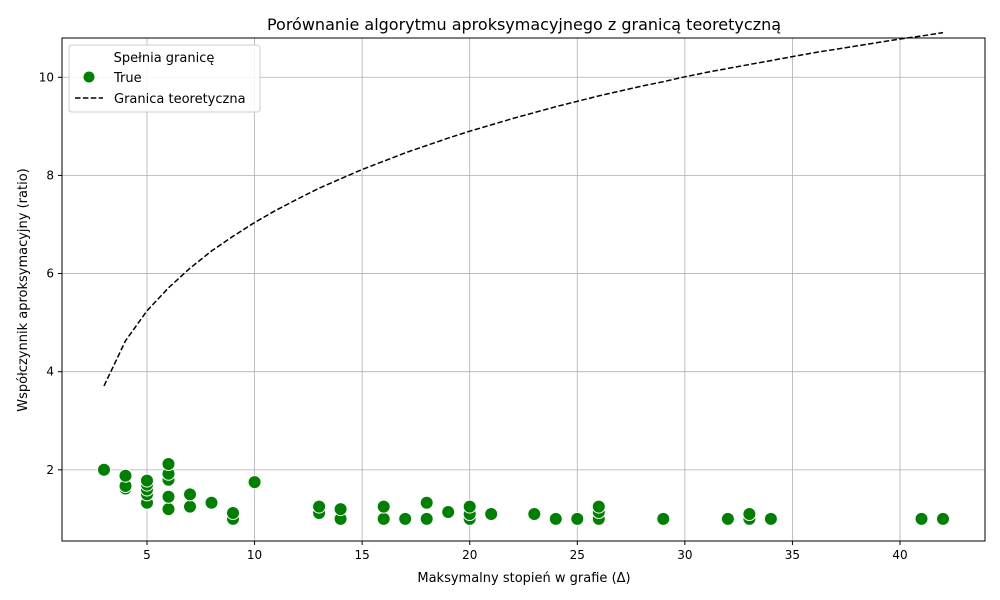 The image size is (1000, 600). I want to click on y-tick-label: 8, so click(50, 175).